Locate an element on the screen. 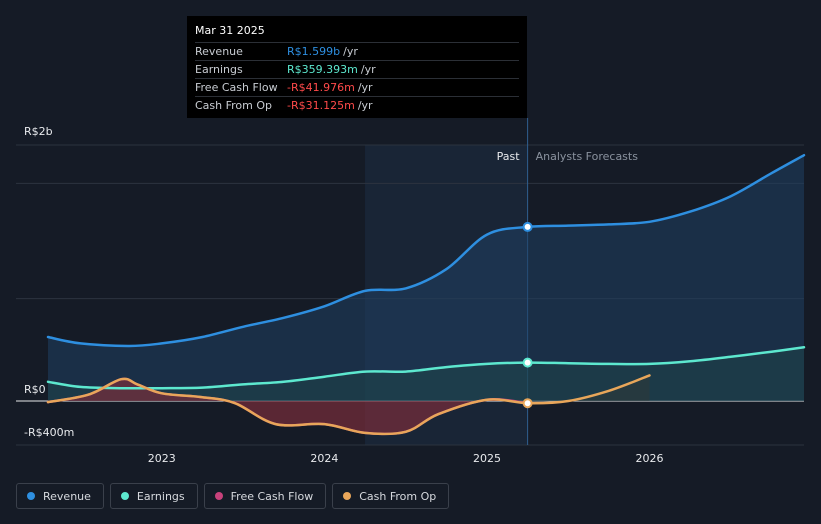 This screenshot has width=821, height=524. x-tick-label: 2024 is located at coordinates (324, 458).